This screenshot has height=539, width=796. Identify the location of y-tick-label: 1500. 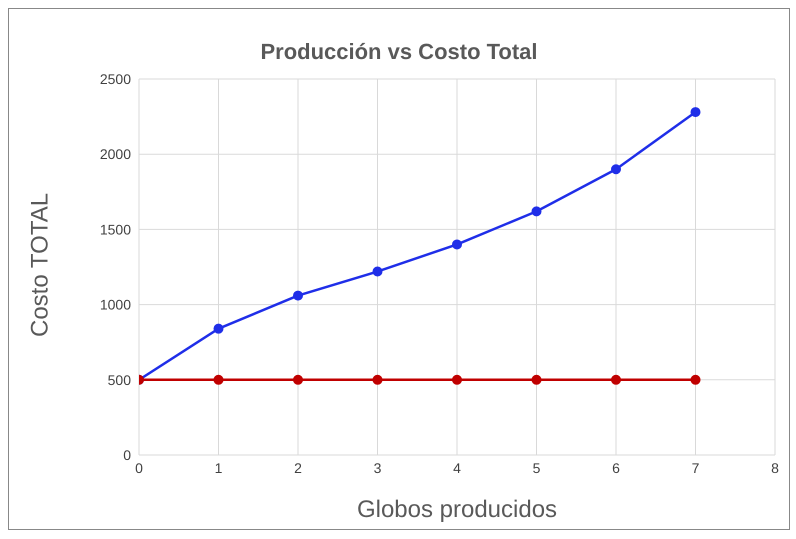
(116, 229).